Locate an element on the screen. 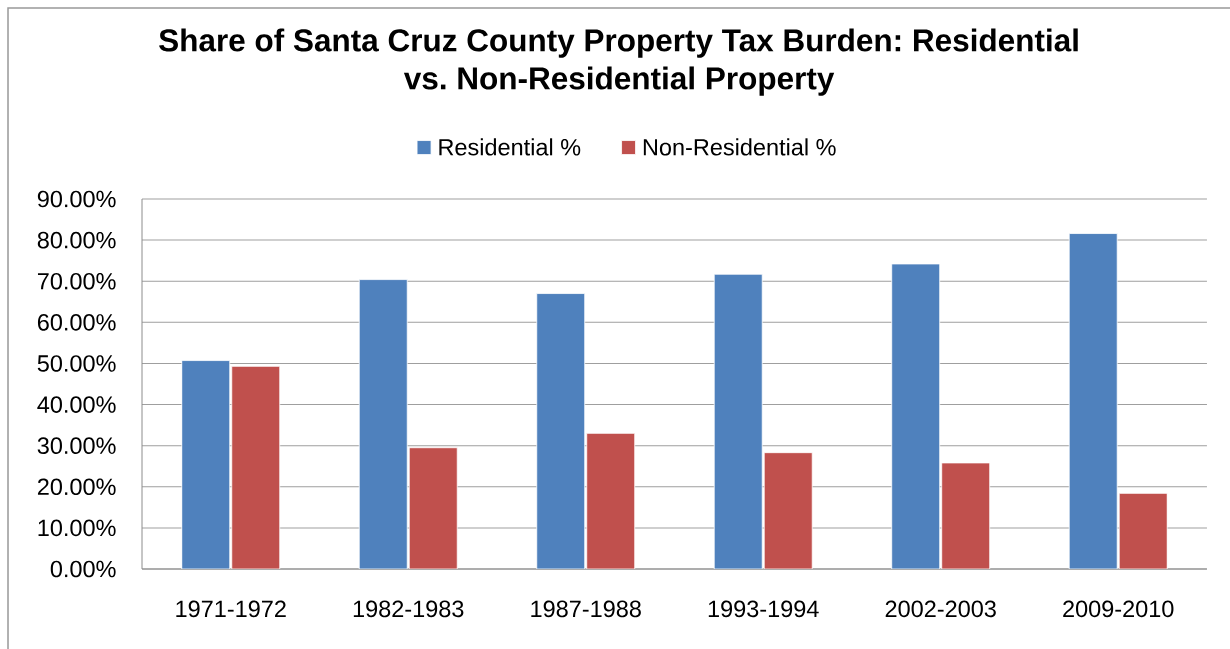 The height and width of the screenshot is (649, 1230). y-tick-label: 10.00% is located at coordinates (77, 528).